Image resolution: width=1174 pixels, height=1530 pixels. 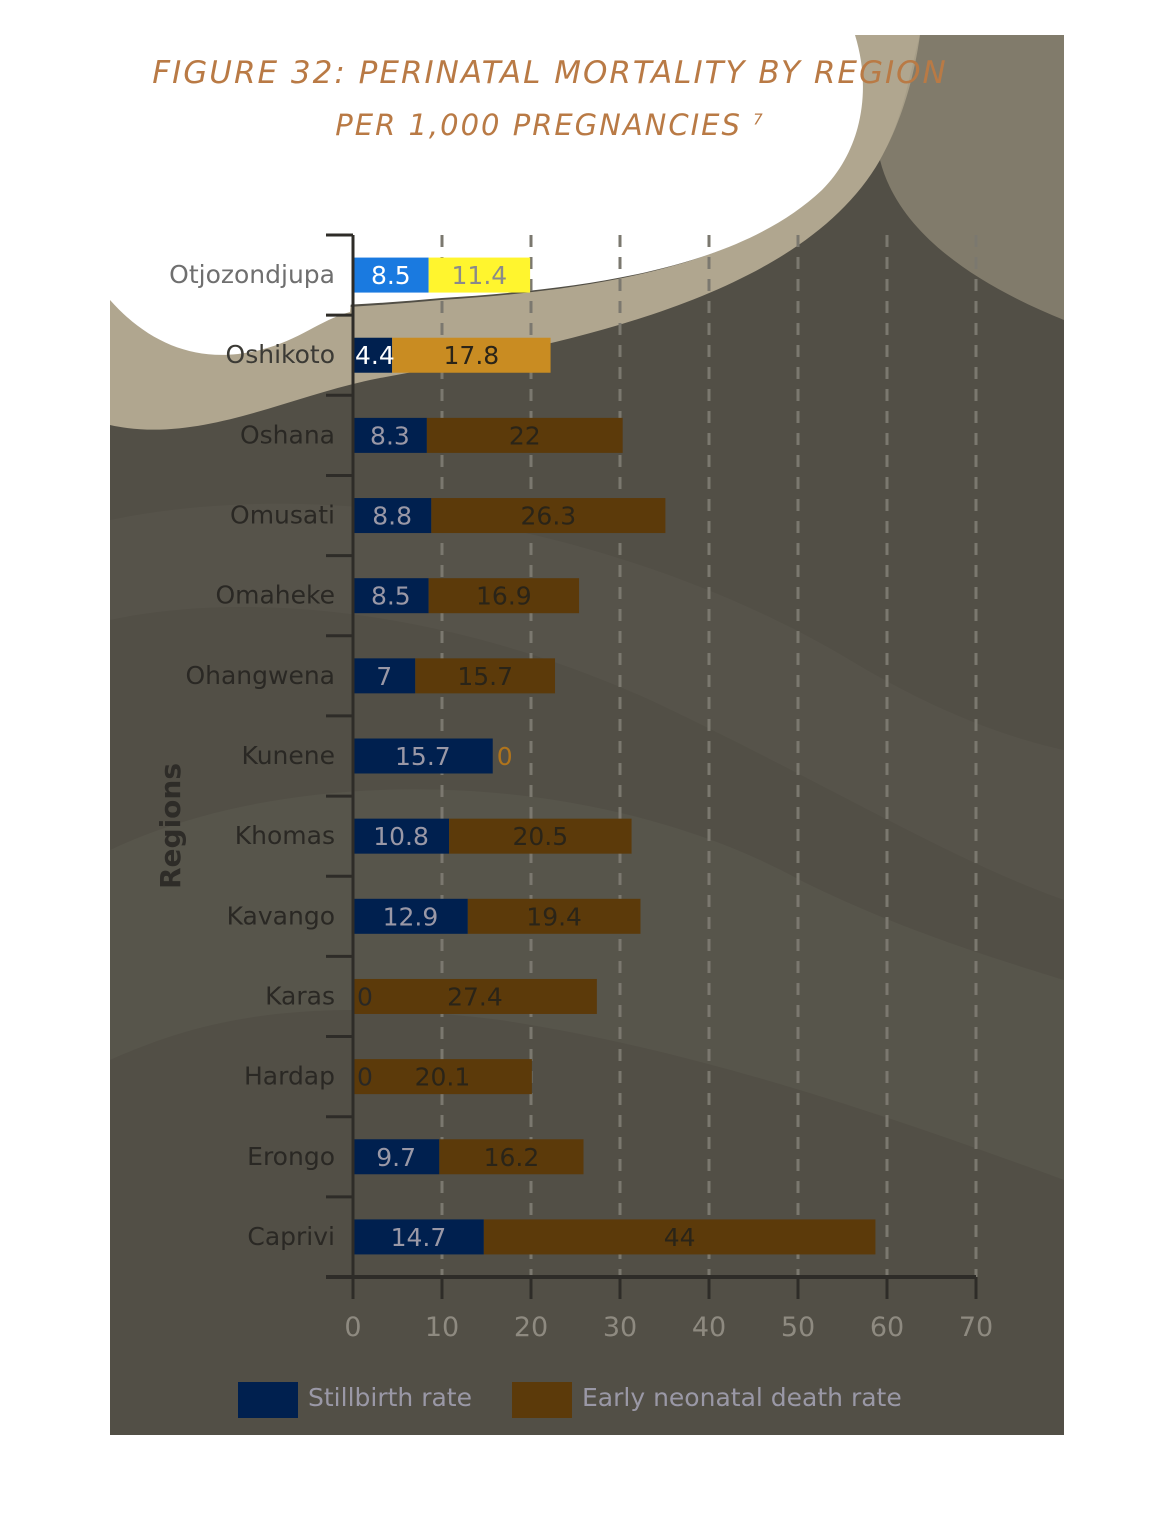 I want to click on background-curve, so click(x=952, y=177).